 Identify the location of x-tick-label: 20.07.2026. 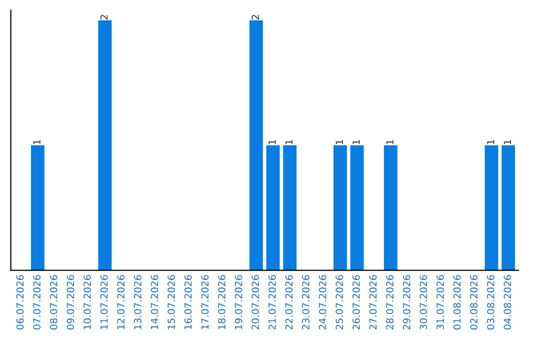
(256, 302).